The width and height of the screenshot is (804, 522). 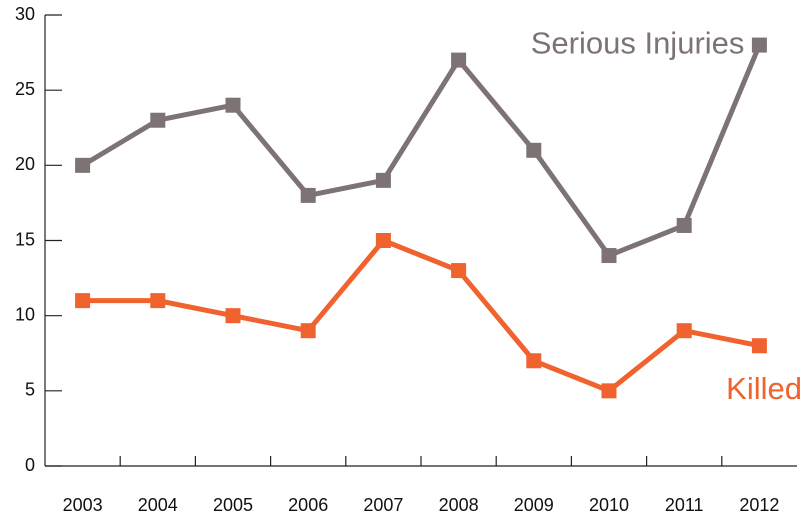 What do you see at coordinates (25, 239) in the screenshot?
I see `y-tick-label: 15` at bounding box center [25, 239].